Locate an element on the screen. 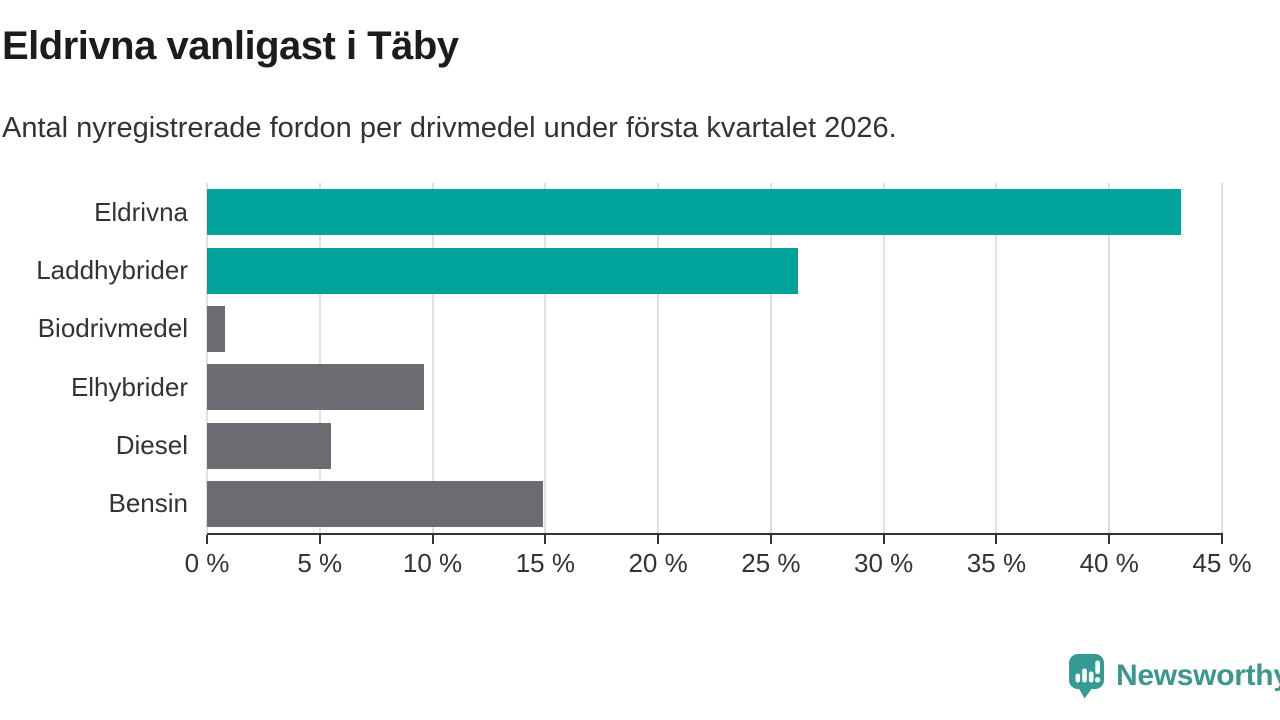 This screenshot has height=720, width=1280. chart-title: Eldrivna vanligast i Täby is located at coordinates (230, 46).